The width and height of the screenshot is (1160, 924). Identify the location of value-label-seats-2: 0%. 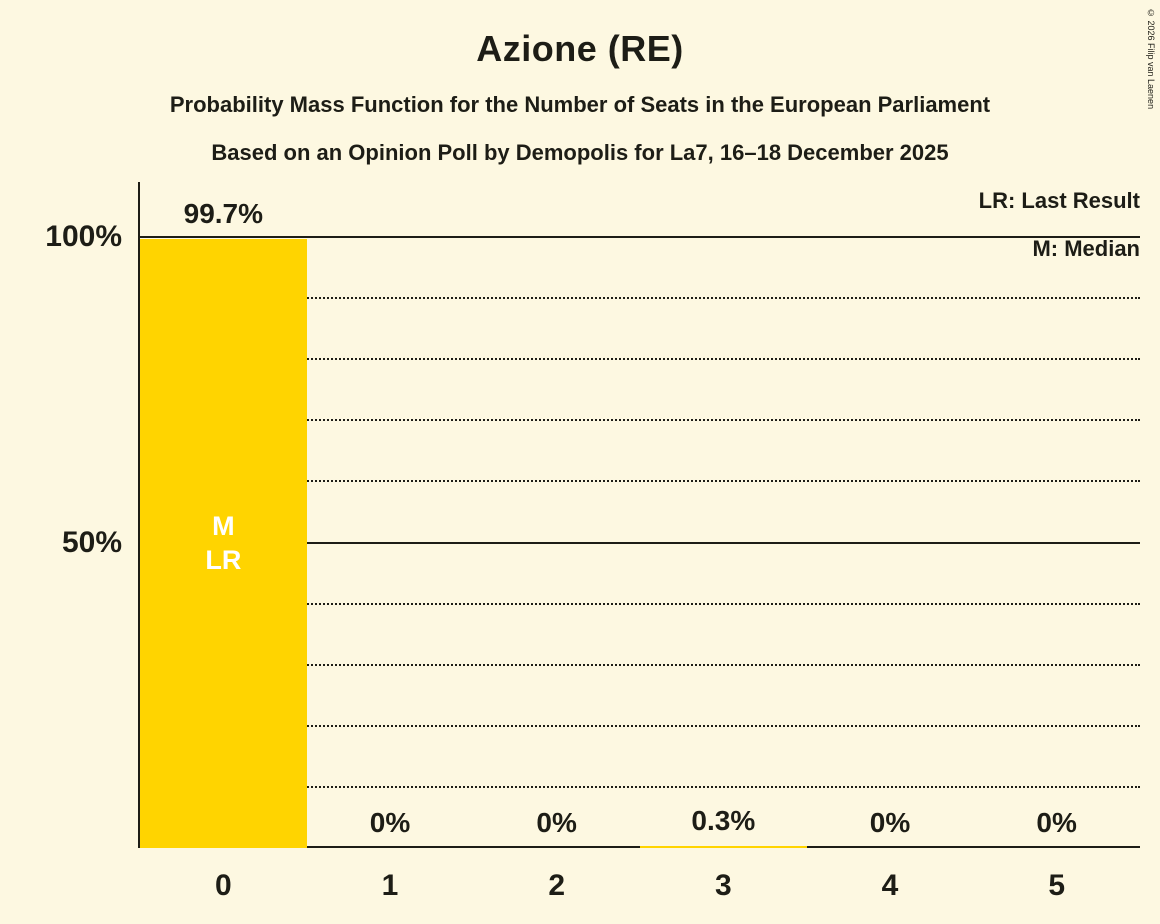
(556, 822).